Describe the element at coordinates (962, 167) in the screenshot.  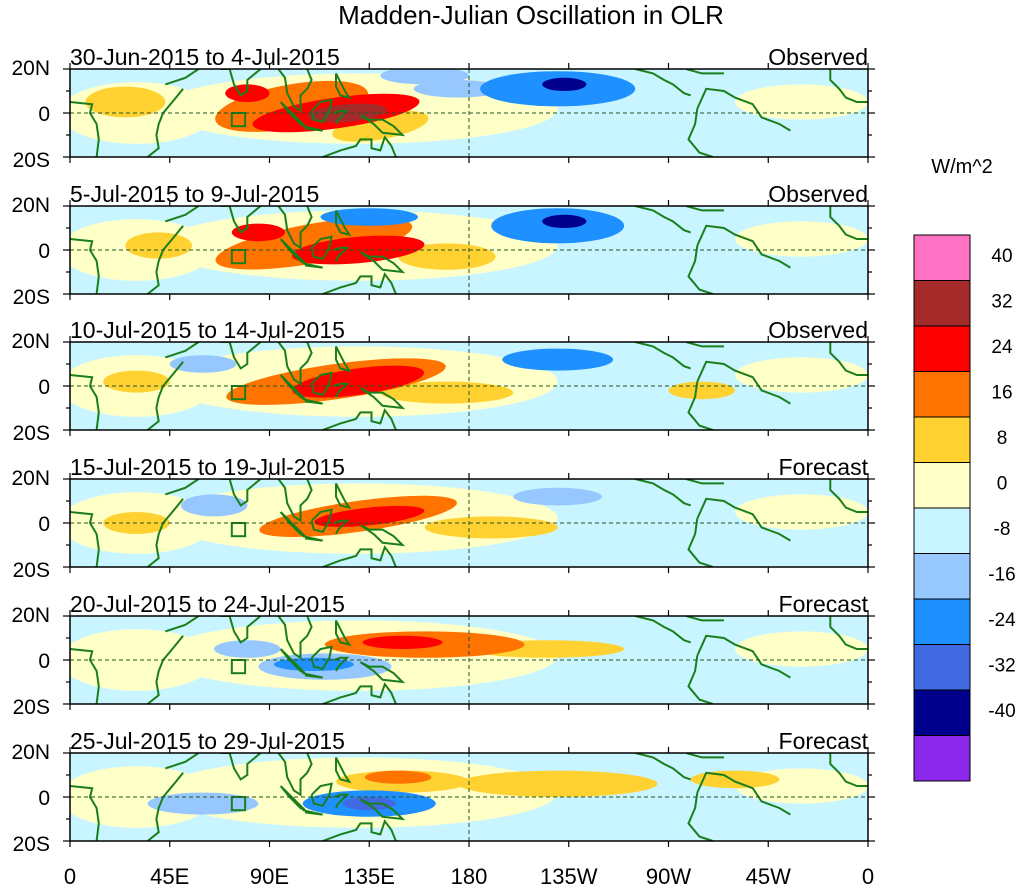
I see `units-label: W/m^2` at that location.